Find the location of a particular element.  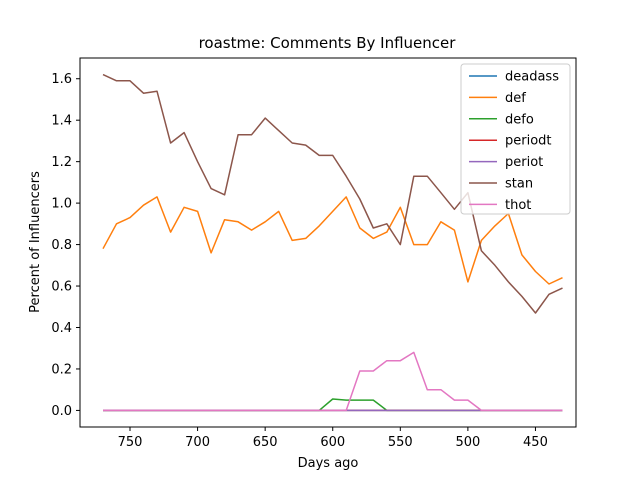

y-tick-label: 0.6 is located at coordinates (61, 287).